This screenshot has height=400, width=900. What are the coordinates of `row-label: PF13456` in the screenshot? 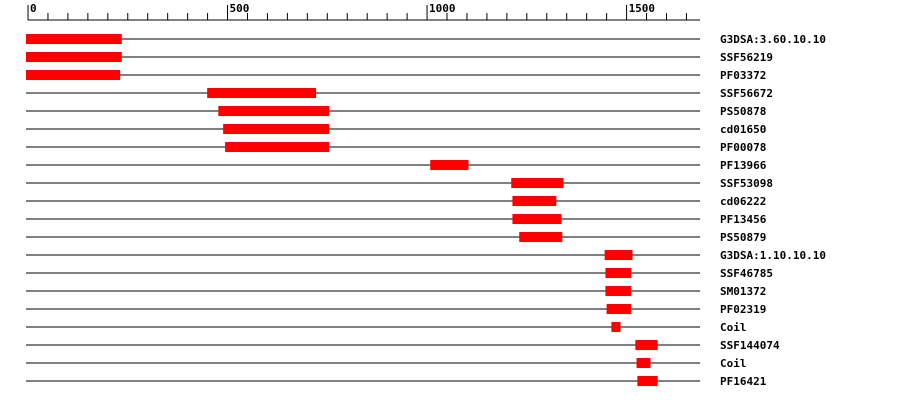 It's located at (743, 219).